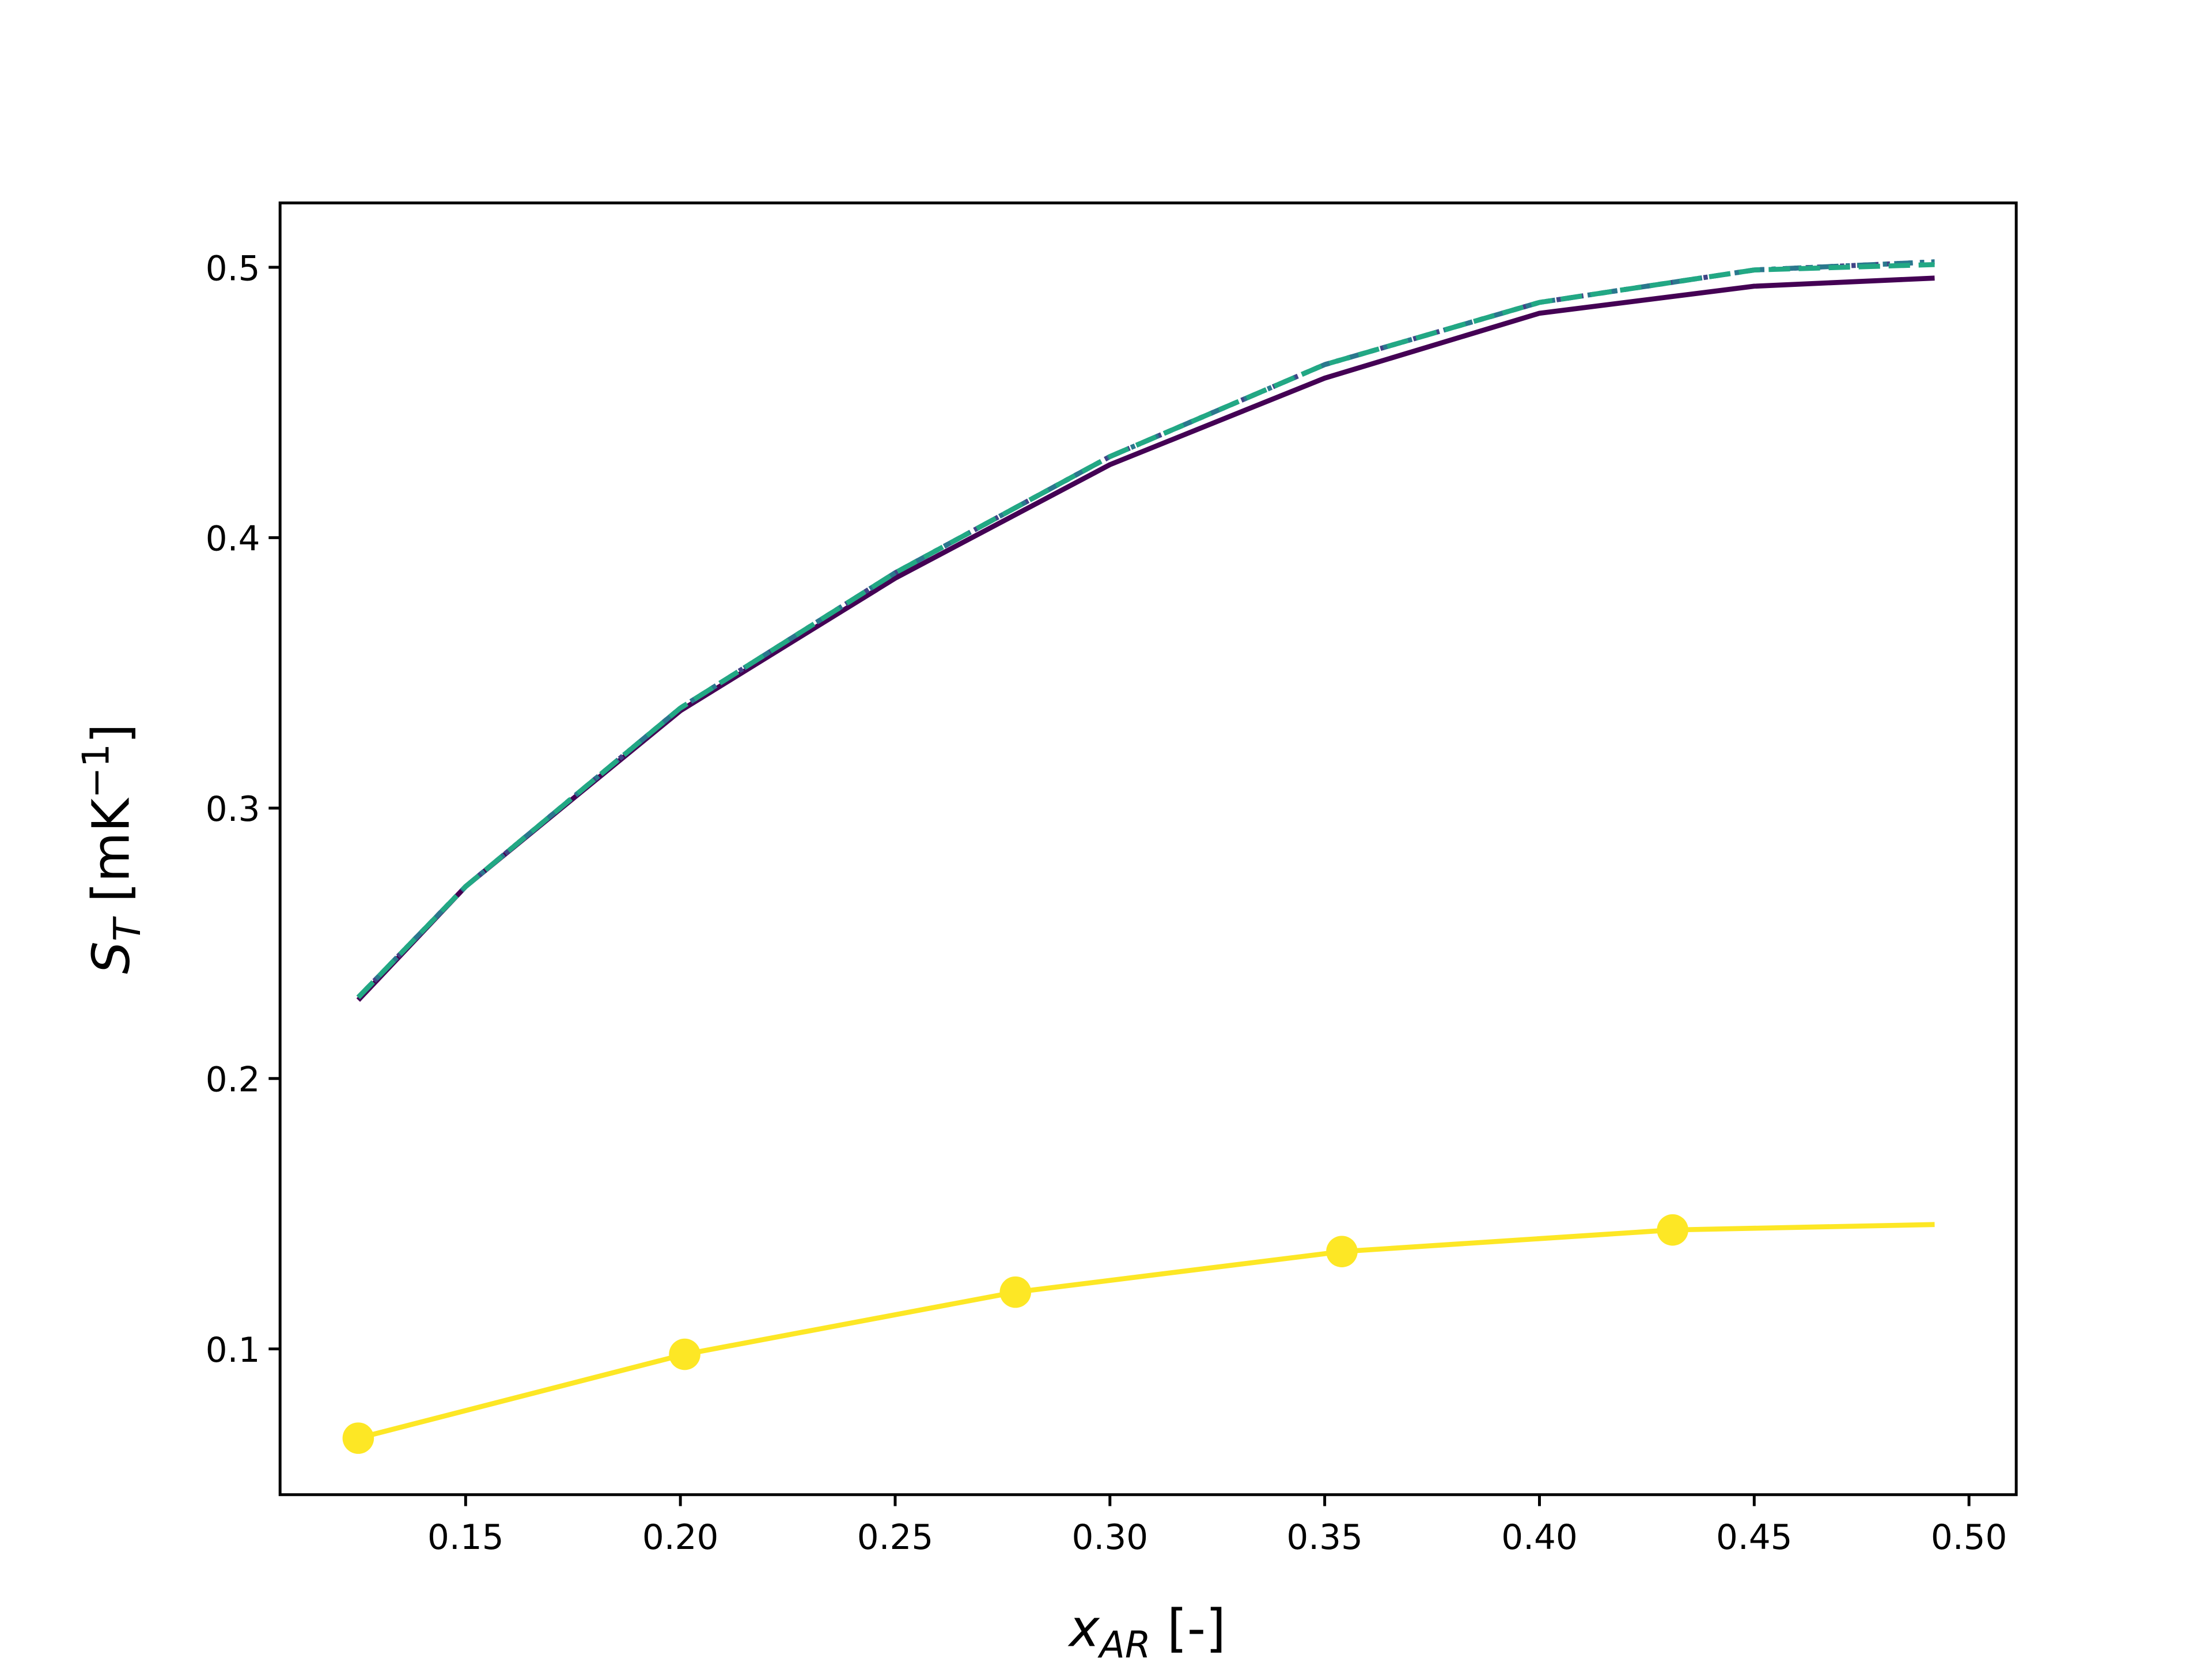 The image size is (2212, 1659). What do you see at coordinates (1124, 1641) in the screenshot?
I see `x-label-sub: AR` at bounding box center [1124, 1641].